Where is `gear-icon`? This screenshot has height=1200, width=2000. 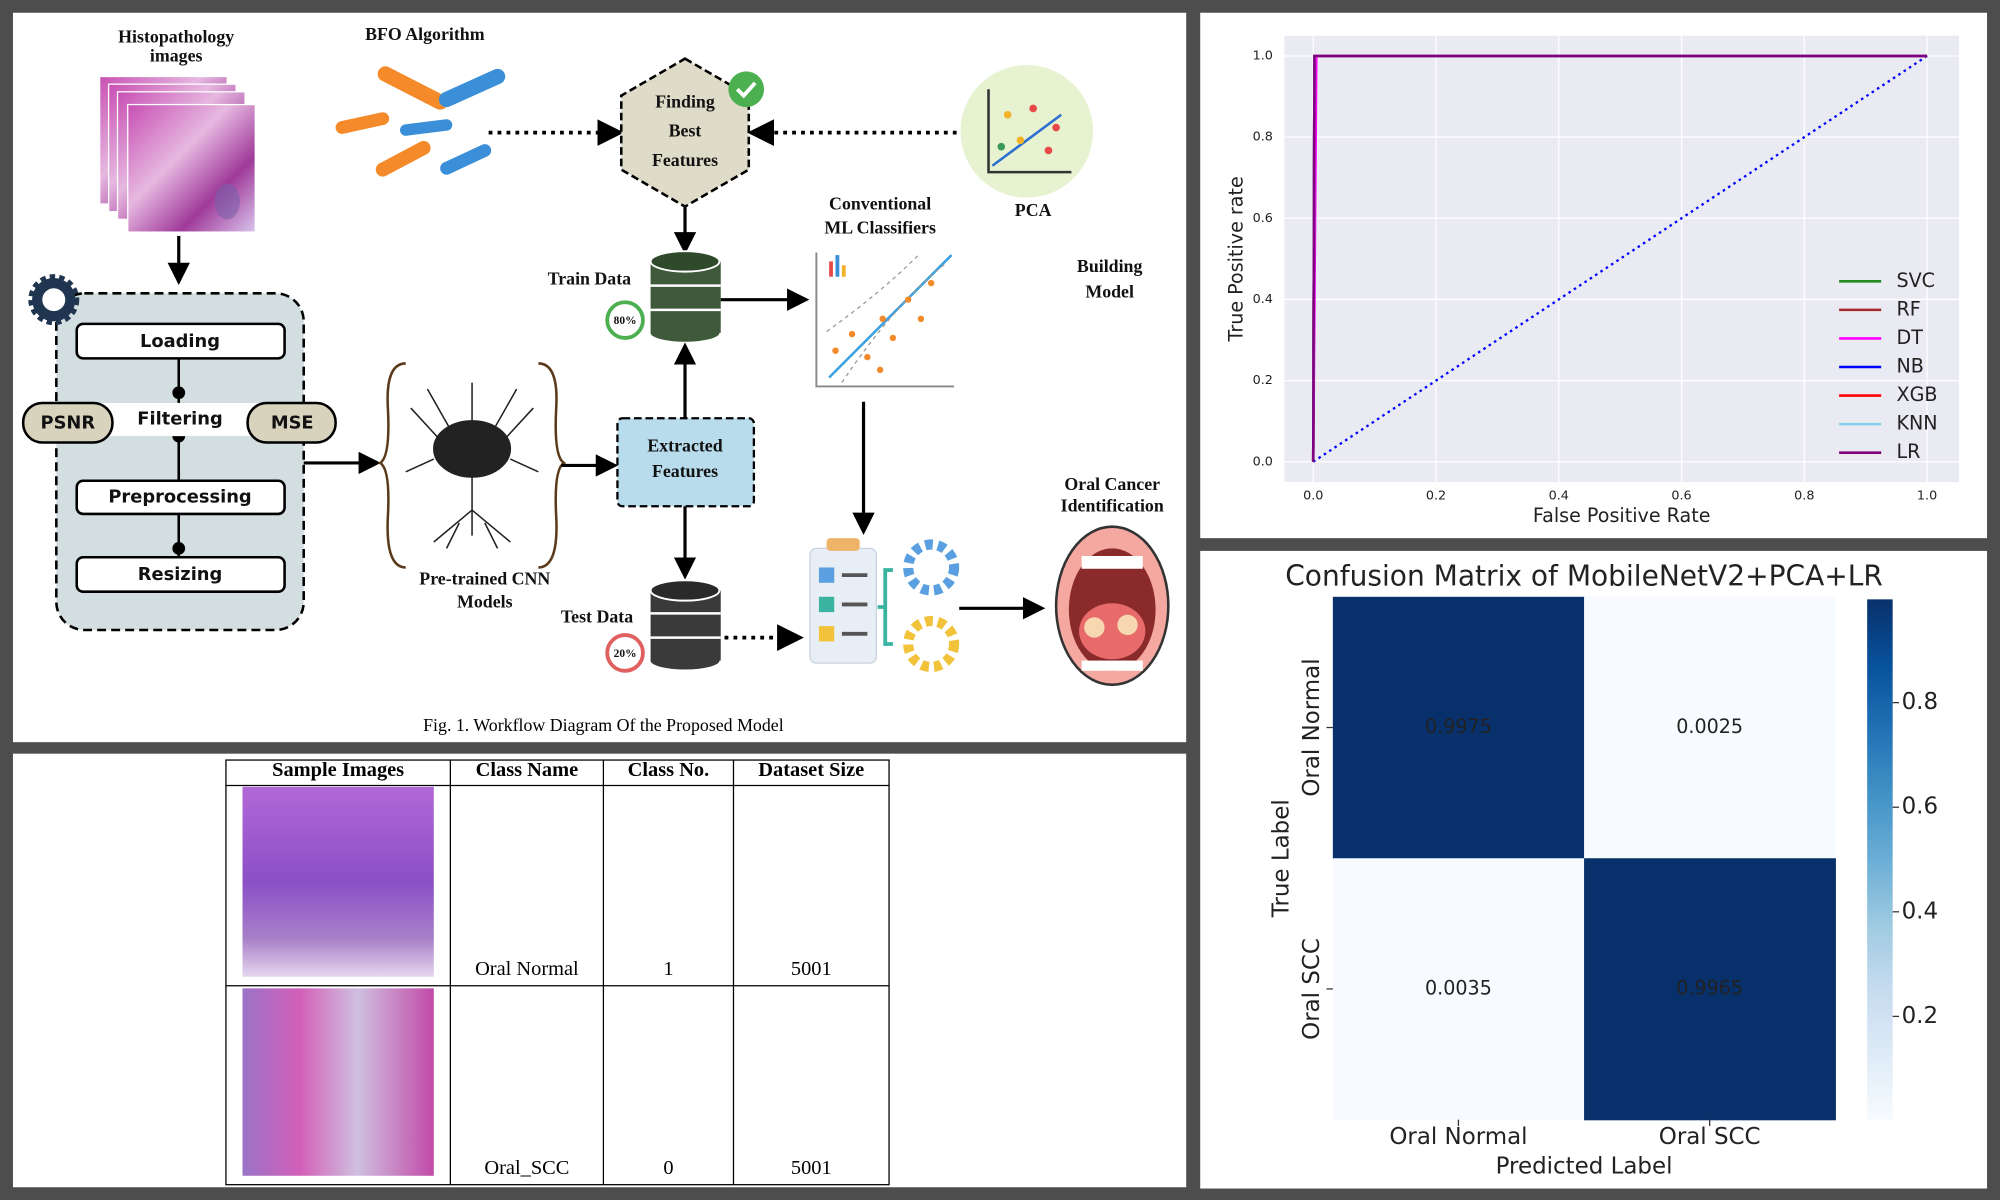
gear-icon is located at coordinates (54, 300).